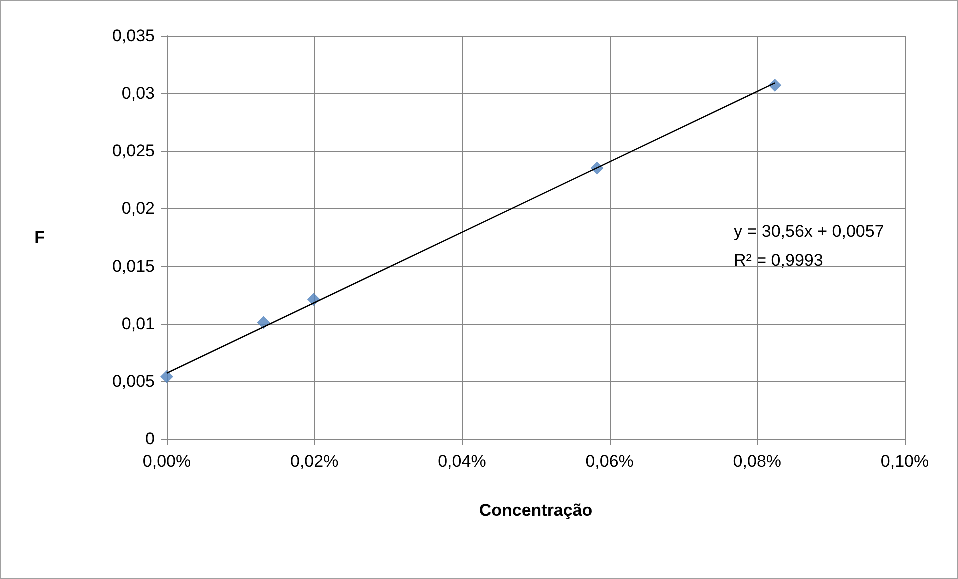  Describe the element at coordinates (138, 324) in the screenshot. I see `y-tick-label: 0,01` at that location.